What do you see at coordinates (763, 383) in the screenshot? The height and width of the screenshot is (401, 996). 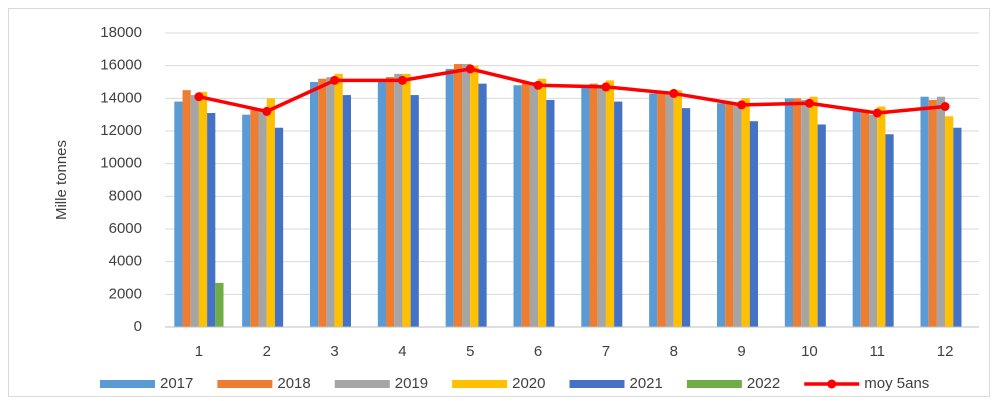 I see `legend-label: 2022` at bounding box center [763, 383].